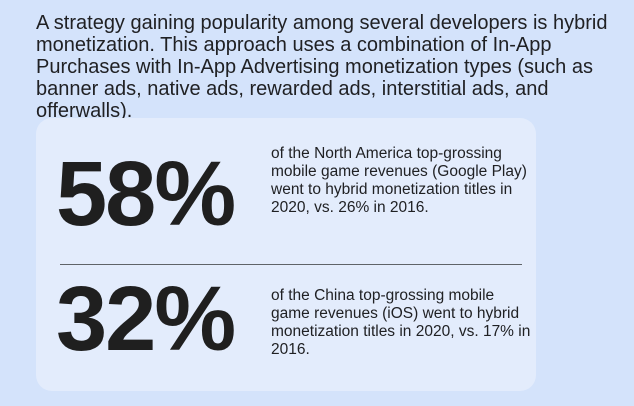 This screenshot has width=634, height=406. I want to click on stat-value: 58%, so click(146, 194).